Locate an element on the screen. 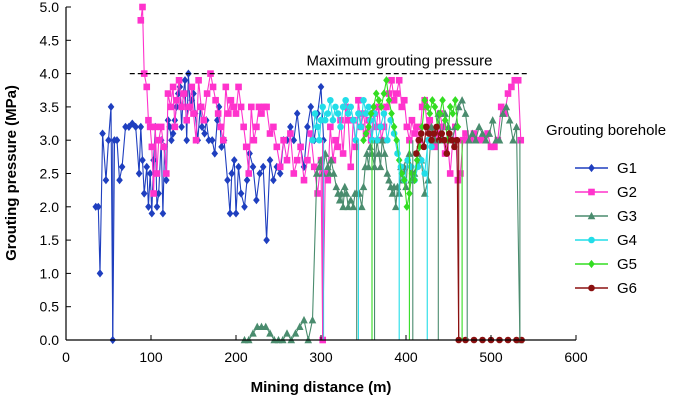 This screenshot has width=685, height=400. legend-label: G3 is located at coordinates (627, 216).